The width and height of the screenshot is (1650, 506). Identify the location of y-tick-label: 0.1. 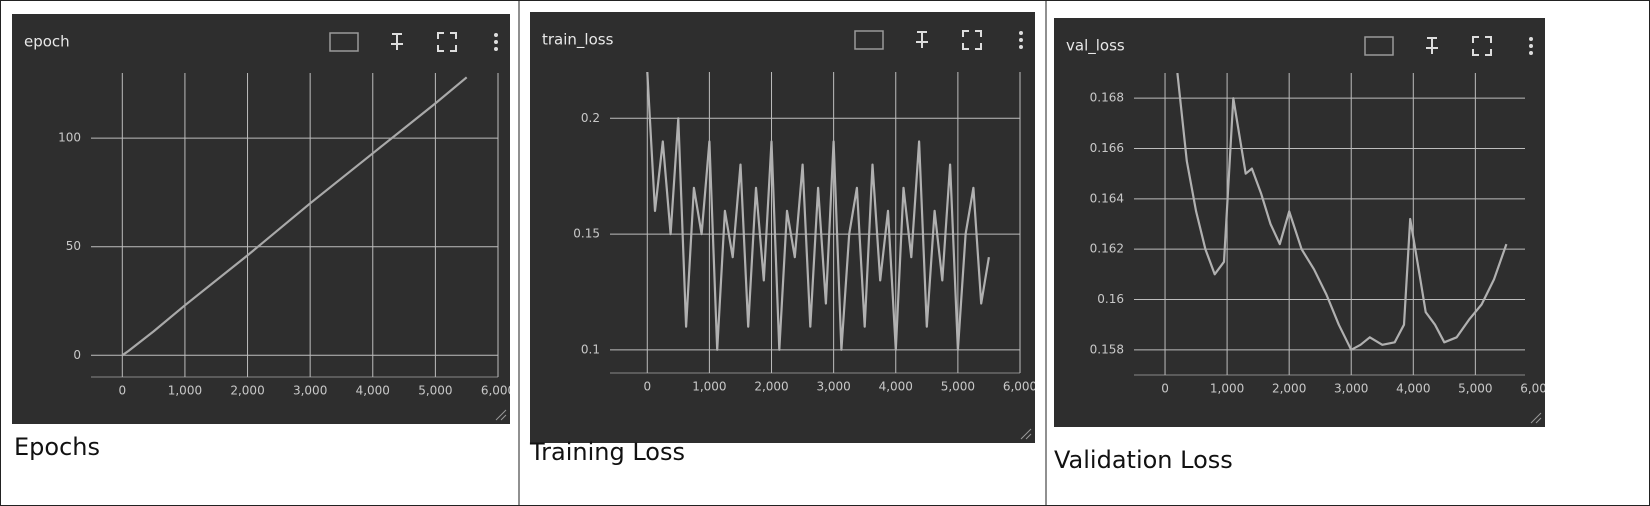
(590, 349).